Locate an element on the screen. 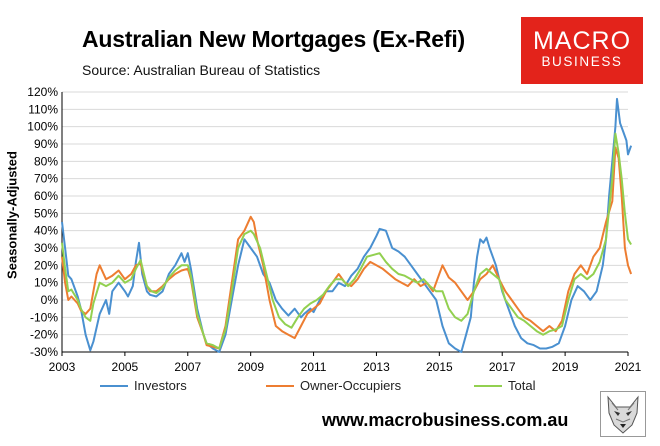  y-tick-label: 90% is located at coordinates (46, 144).